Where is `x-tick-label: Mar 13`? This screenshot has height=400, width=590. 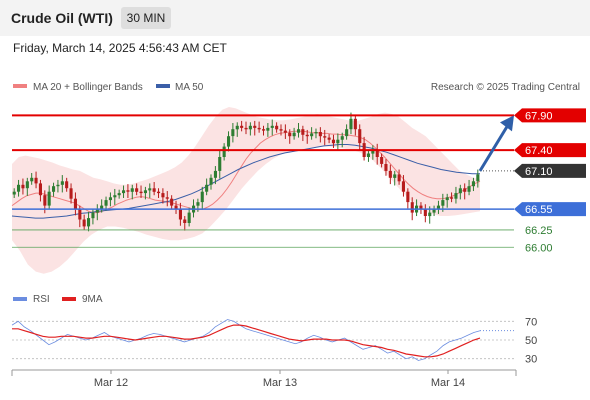
x-tick-label: Mar 13 is located at coordinates (280, 383).